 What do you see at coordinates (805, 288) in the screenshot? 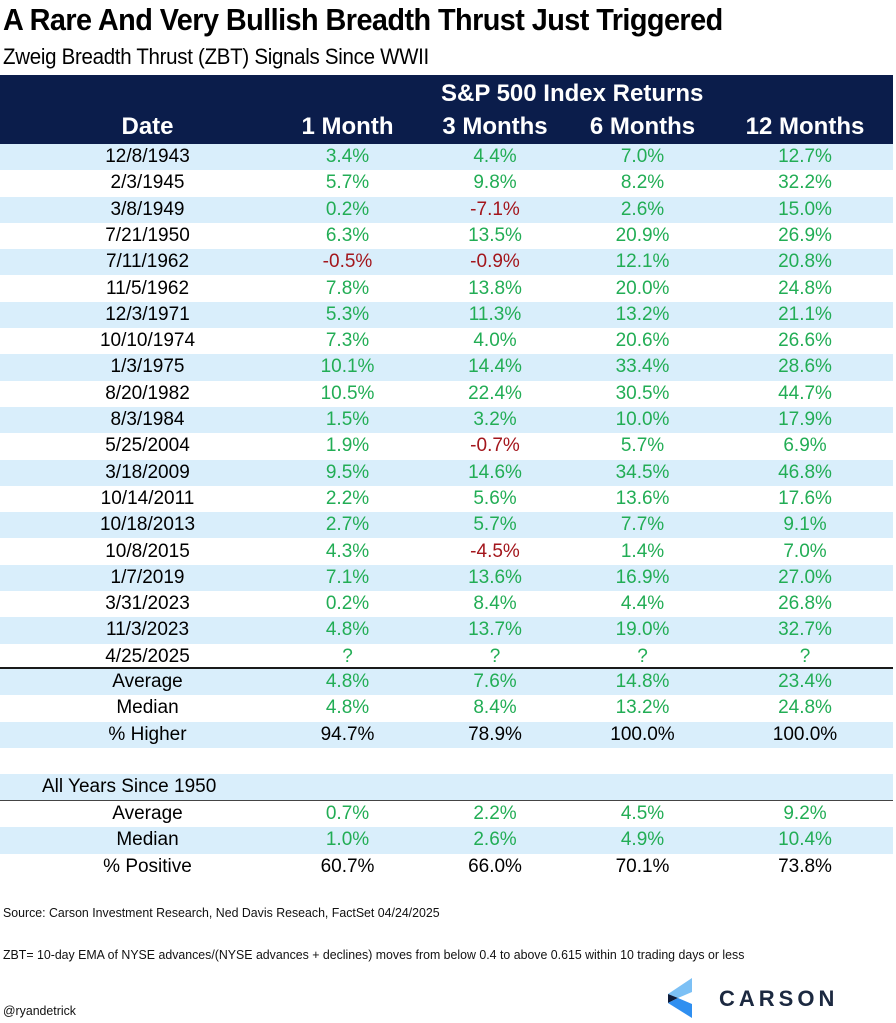
I see `return-cell: 24.8%` at bounding box center [805, 288].